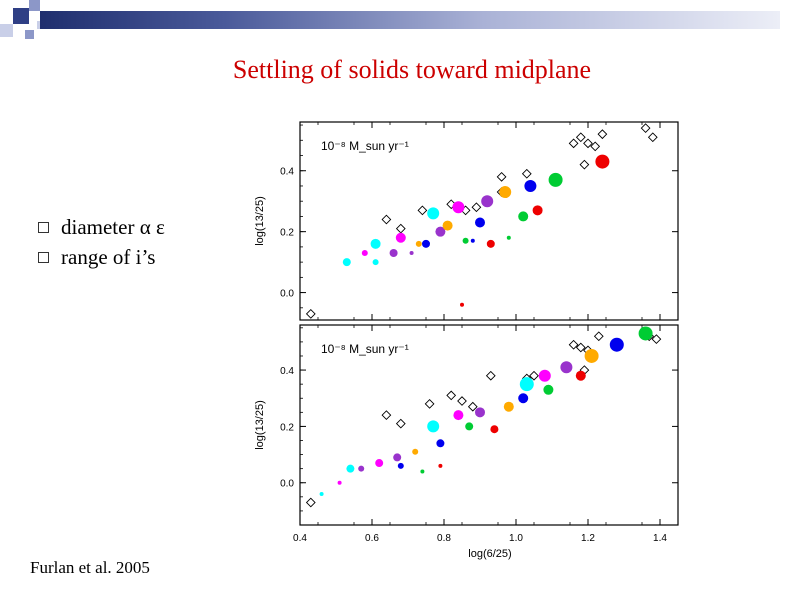  What do you see at coordinates (260, 221) in the screenshot?
I see `y-axis-label: log(13/25)` at bounding box center [260, 221].